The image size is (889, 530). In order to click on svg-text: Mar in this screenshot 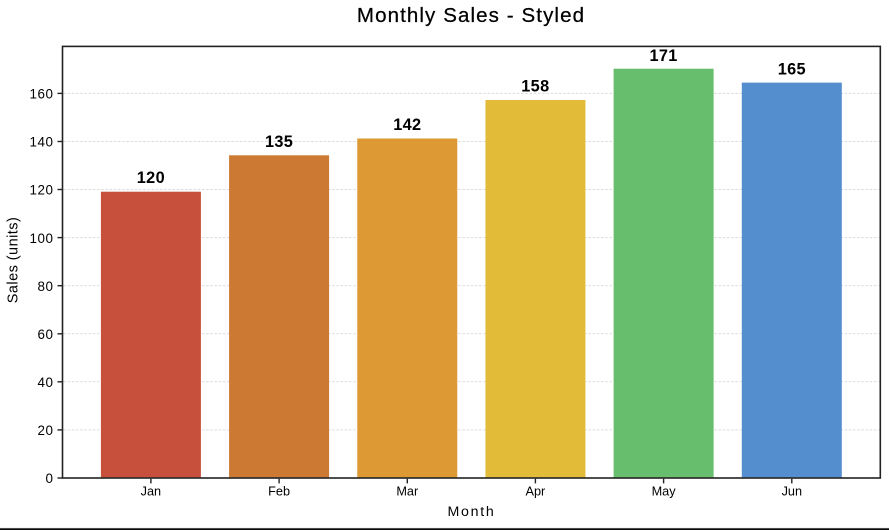, I will do `click(407, 492)`.